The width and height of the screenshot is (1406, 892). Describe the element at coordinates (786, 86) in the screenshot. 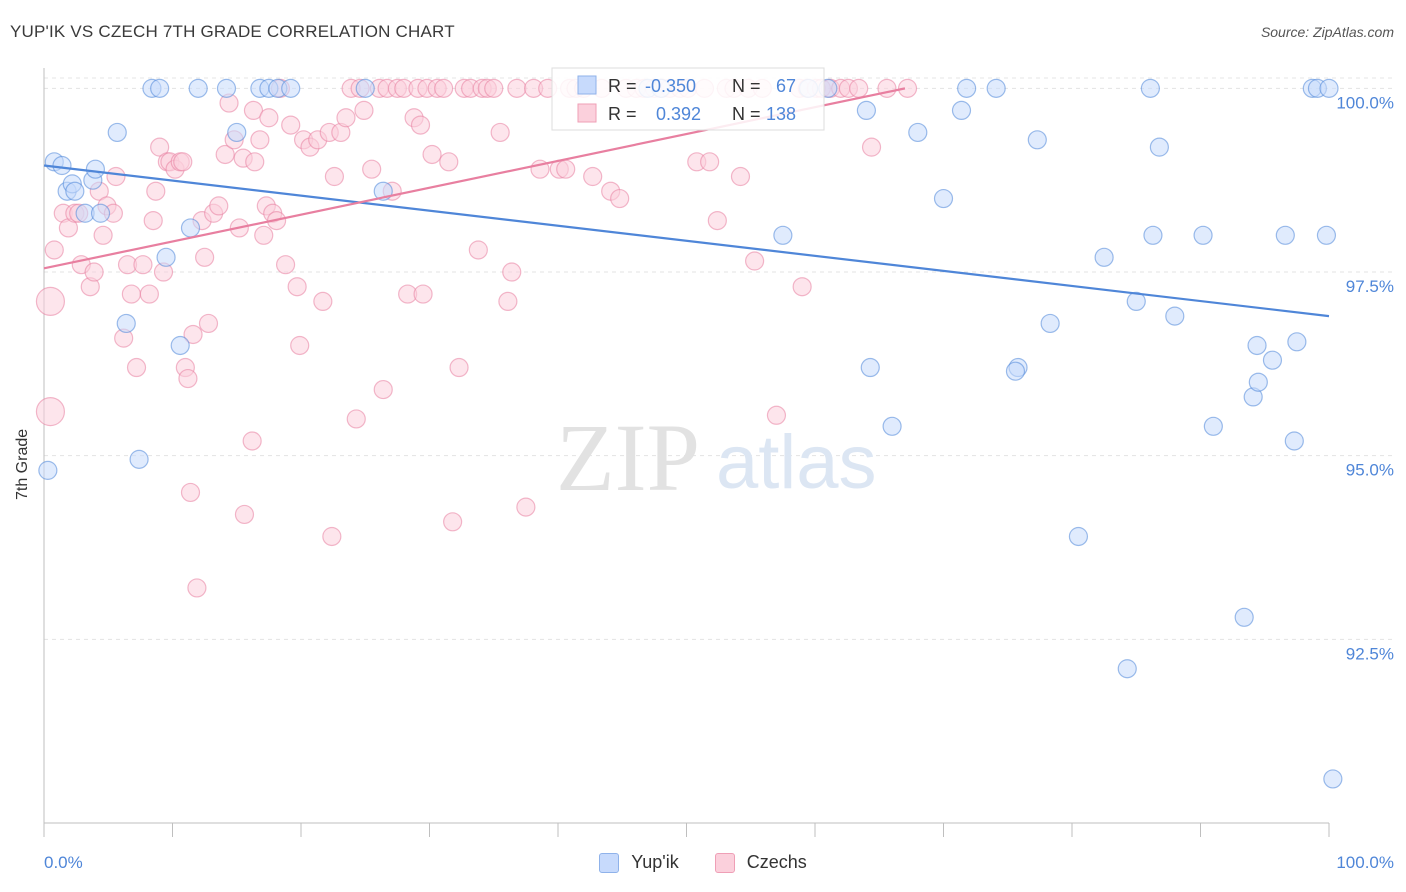

I see `stats-n-value-yupik: 67` at that location.